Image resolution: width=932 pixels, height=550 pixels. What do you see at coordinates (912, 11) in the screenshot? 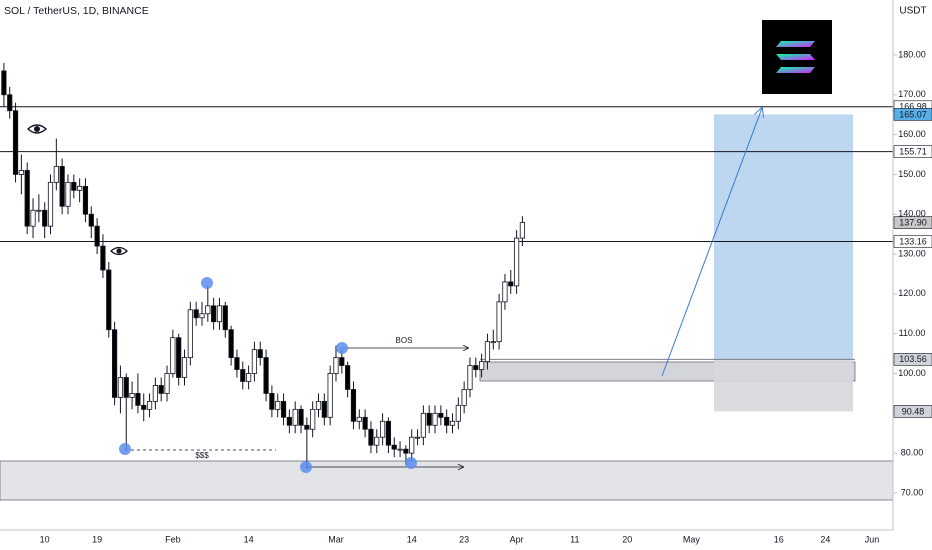
I see `currency-label: USDT` at bounding box center [912, 11].